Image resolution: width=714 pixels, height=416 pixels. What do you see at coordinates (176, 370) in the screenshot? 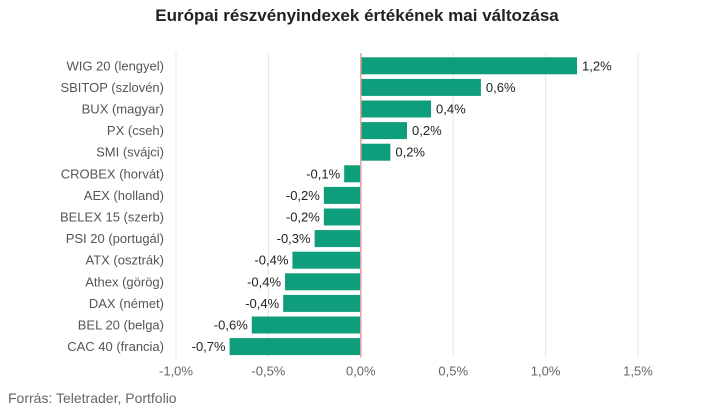
I see `x-tick-label: -1,0%` at bounding box center [176, 370].